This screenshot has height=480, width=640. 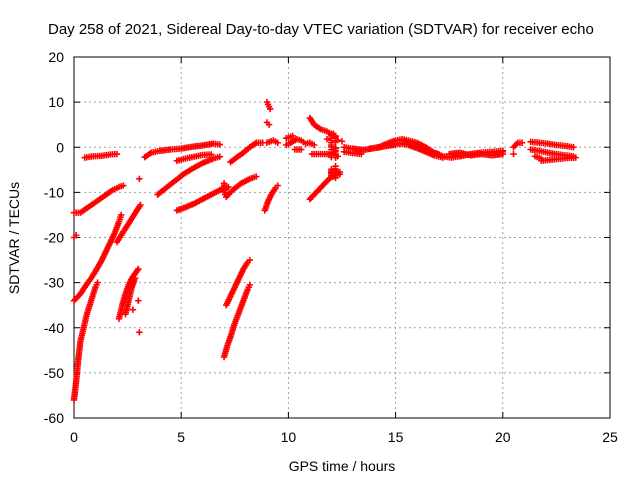 What do you see at coordinates (610, 437) in the screenshot?
I see `x-tick-label: 25` at bounding box center [610, 437].